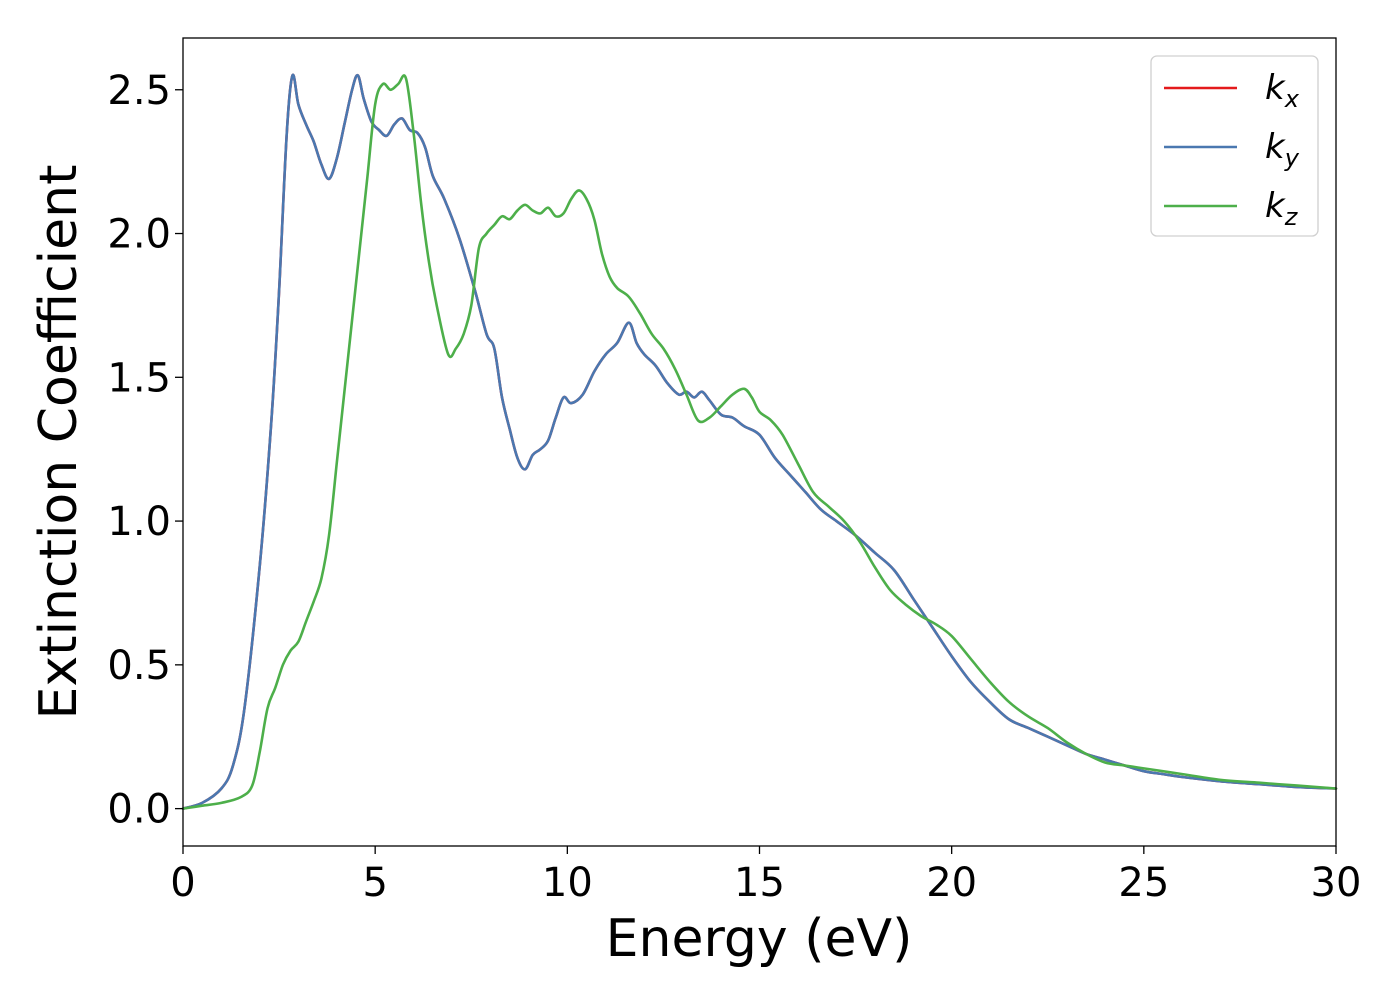 The width and height of the screenshot is (1400, 1005). Describe the element at coordinates (951, 883) in the screenshot. I see `x-tick-label: 20` at that location.